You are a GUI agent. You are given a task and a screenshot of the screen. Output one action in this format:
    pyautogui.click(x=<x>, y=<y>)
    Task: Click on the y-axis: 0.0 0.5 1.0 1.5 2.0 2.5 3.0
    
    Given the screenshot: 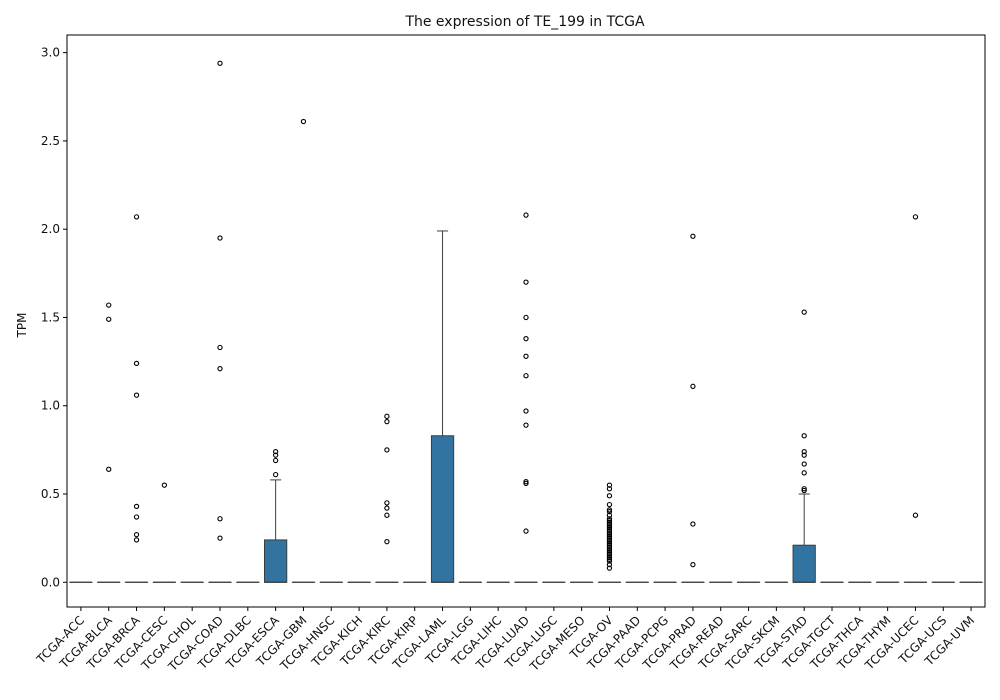 What is the action you would take?
    pyautogui.click(x=54, y=317)
    